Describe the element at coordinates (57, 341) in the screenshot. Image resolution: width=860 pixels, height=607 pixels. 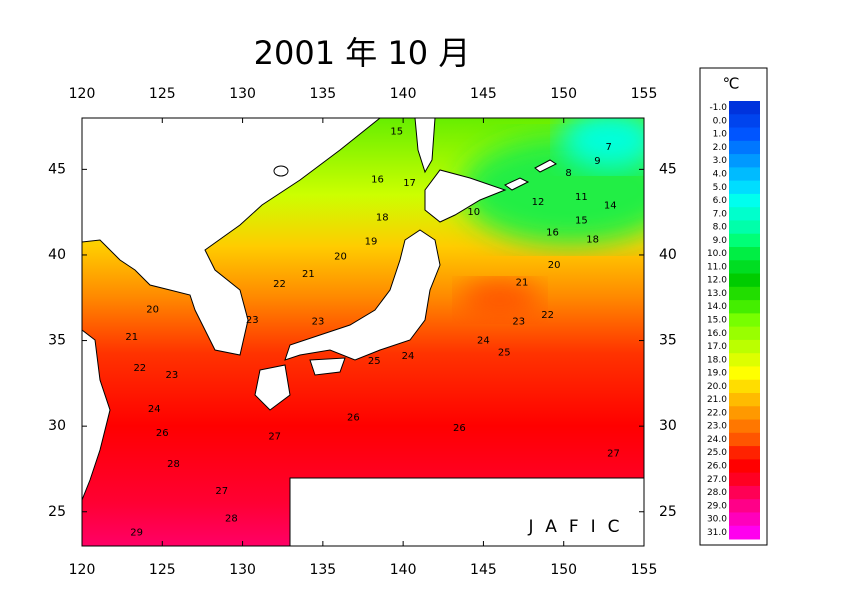
I see `y-tick-label-left: 35` at that location.